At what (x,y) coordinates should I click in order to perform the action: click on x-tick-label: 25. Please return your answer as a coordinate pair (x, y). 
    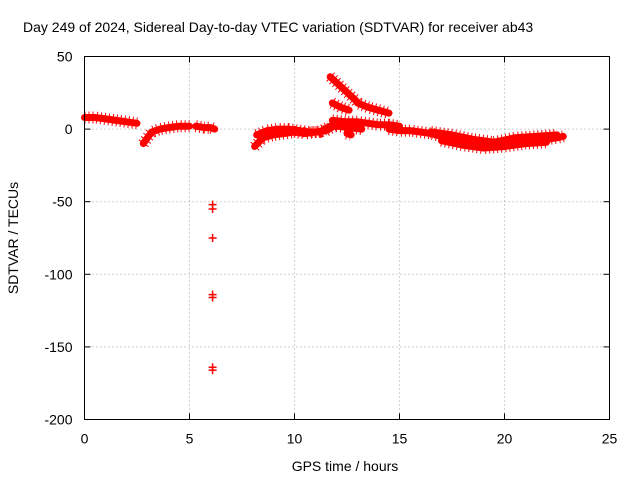
    Looking at the image, I should click on (610, 439).